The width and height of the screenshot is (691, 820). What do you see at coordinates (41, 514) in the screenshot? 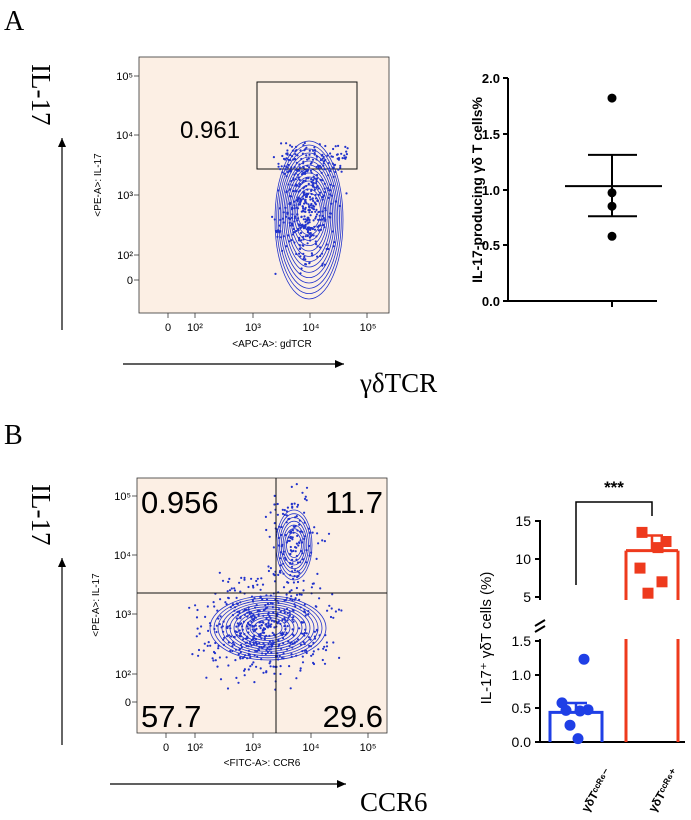
I see `panel-b-y-title: IL-17` at bounding box center [41, 514].